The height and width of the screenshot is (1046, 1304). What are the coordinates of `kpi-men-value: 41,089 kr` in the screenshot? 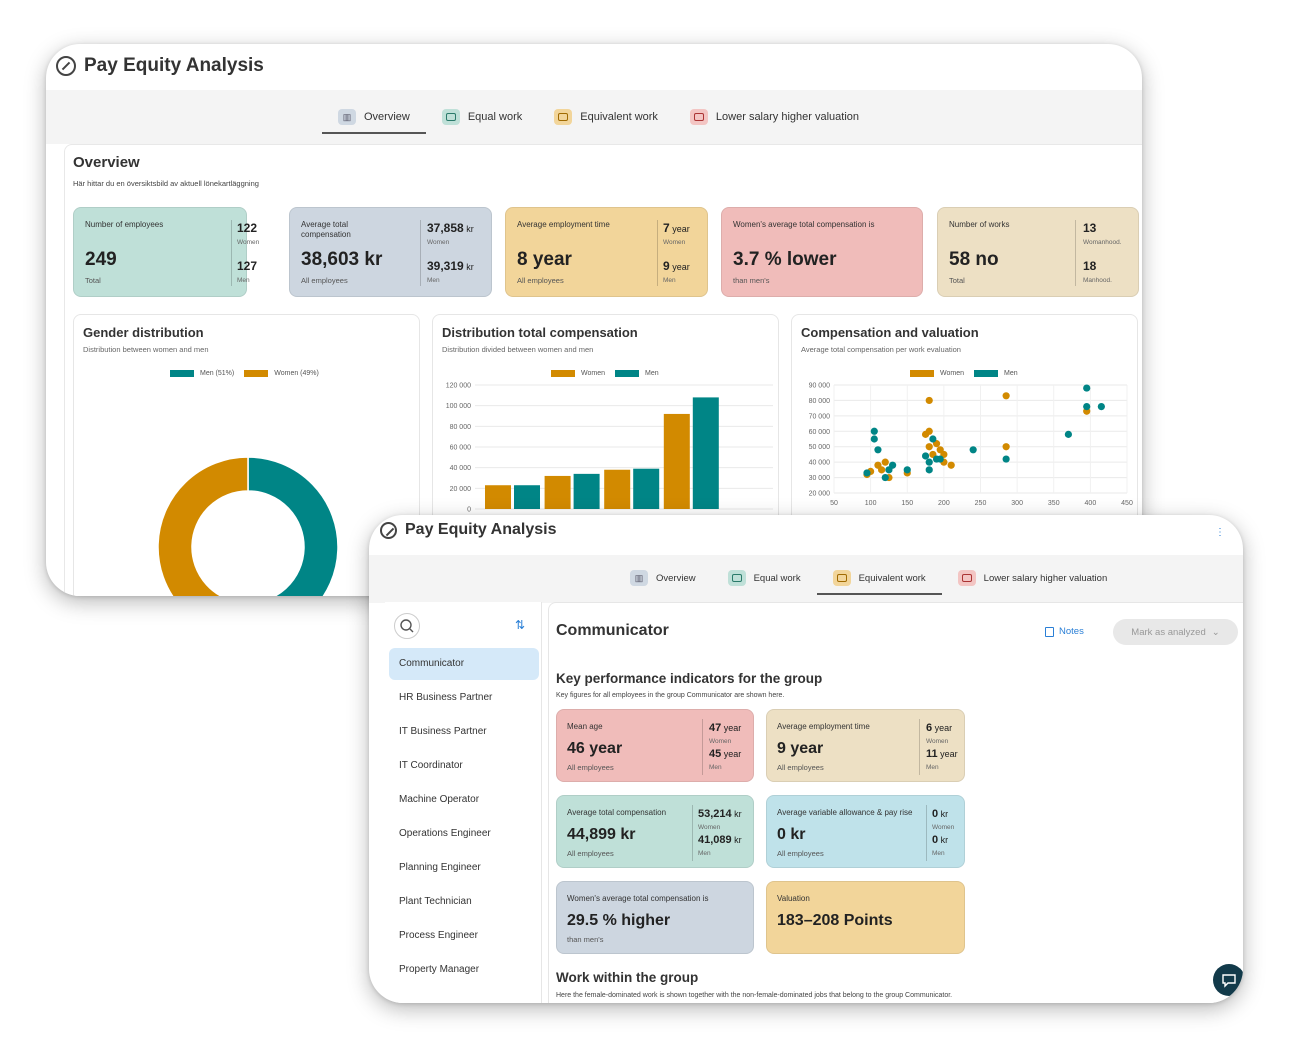 It's located at (720, 840).